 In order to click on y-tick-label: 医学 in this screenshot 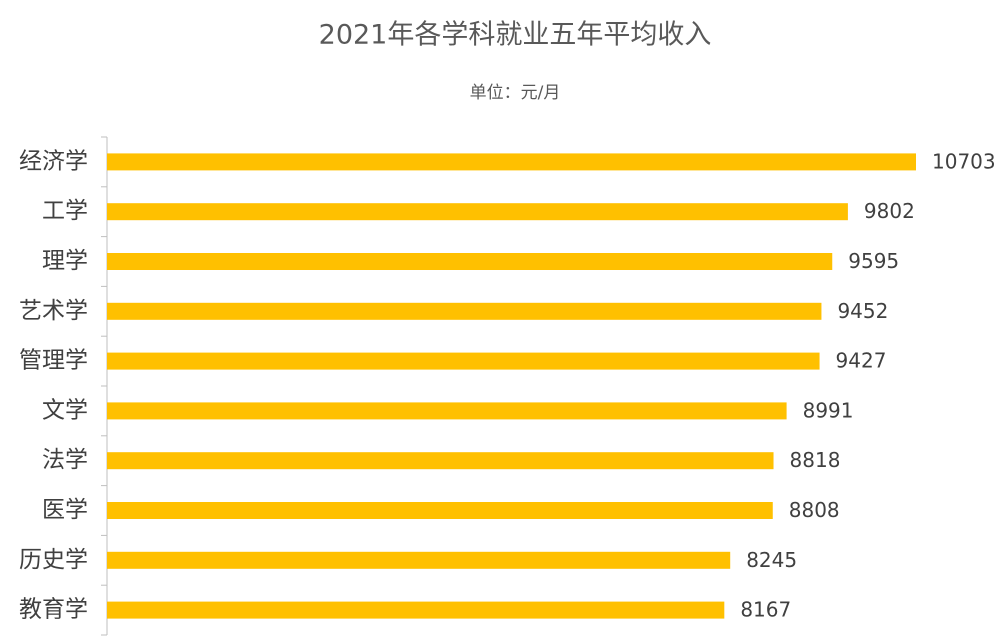, I will do `click(65, 510)`.